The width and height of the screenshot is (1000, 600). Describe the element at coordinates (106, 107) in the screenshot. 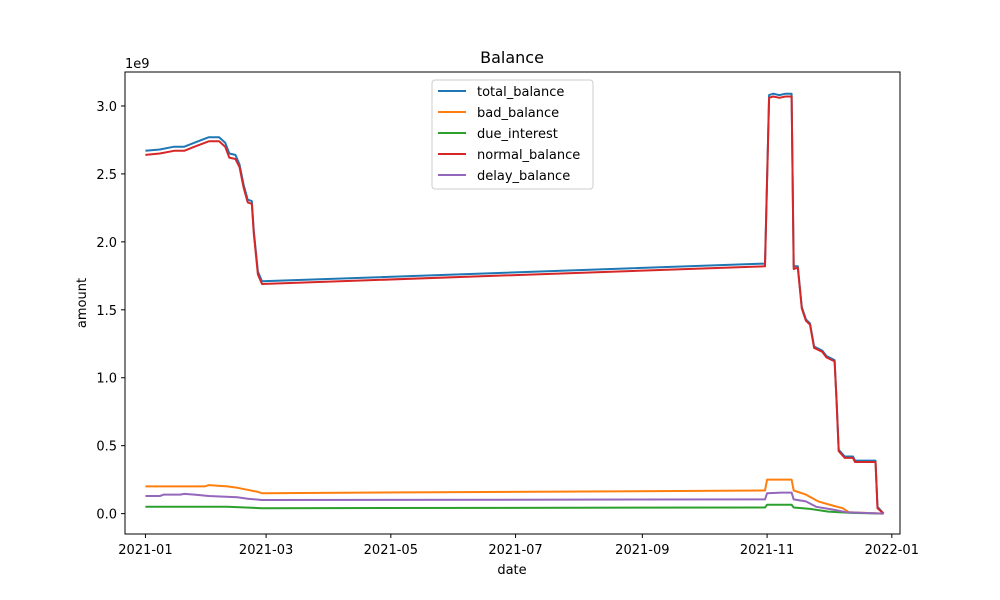

I see `y-tick-label: 3.0` at that location.